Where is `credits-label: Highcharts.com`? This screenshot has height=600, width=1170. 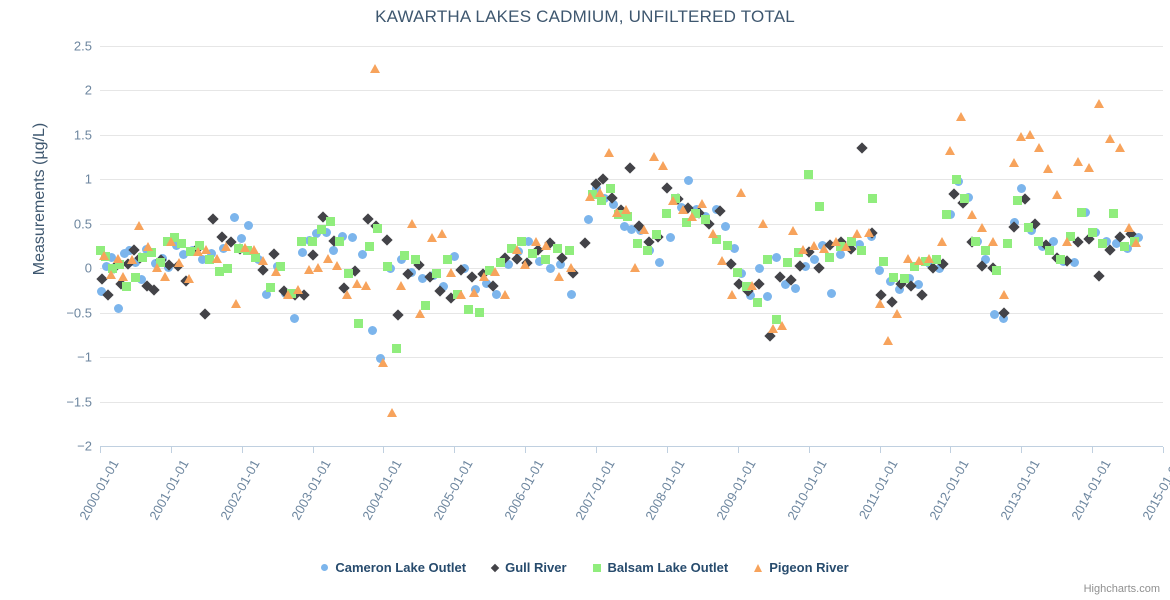 credits-label: Highcharts.com is located at coordinates (1121, 589).